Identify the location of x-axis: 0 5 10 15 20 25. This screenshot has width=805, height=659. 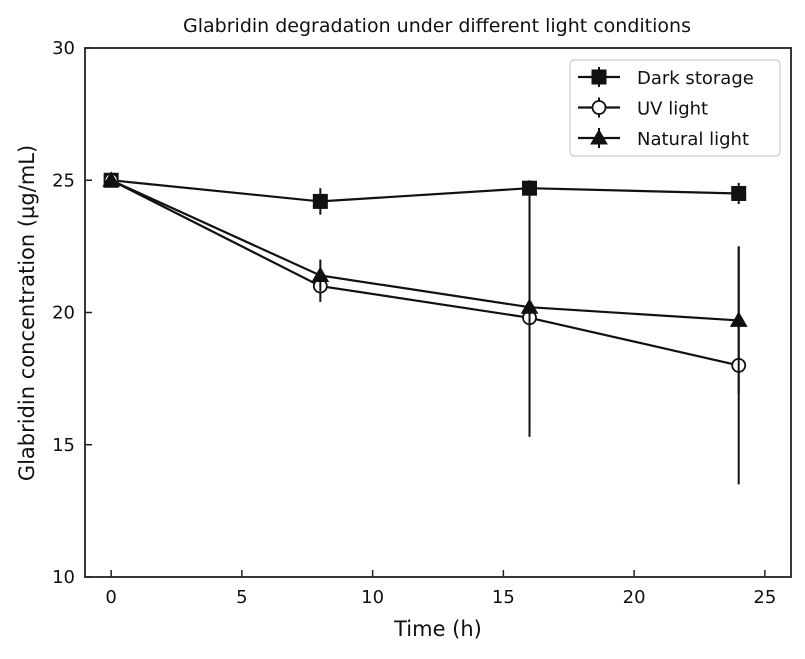
(440, 589).